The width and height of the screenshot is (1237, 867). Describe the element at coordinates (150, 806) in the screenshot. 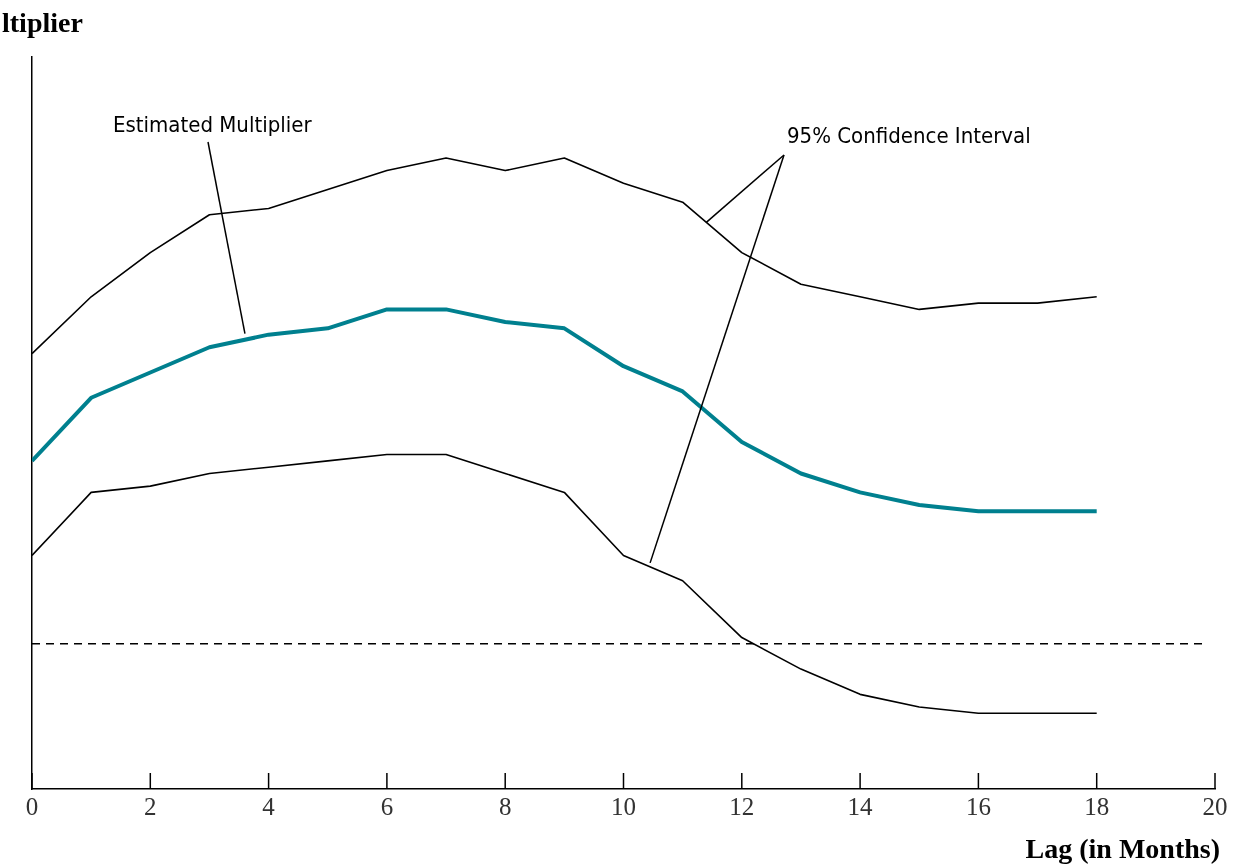

I see `x-tick-label: 2` at that location.